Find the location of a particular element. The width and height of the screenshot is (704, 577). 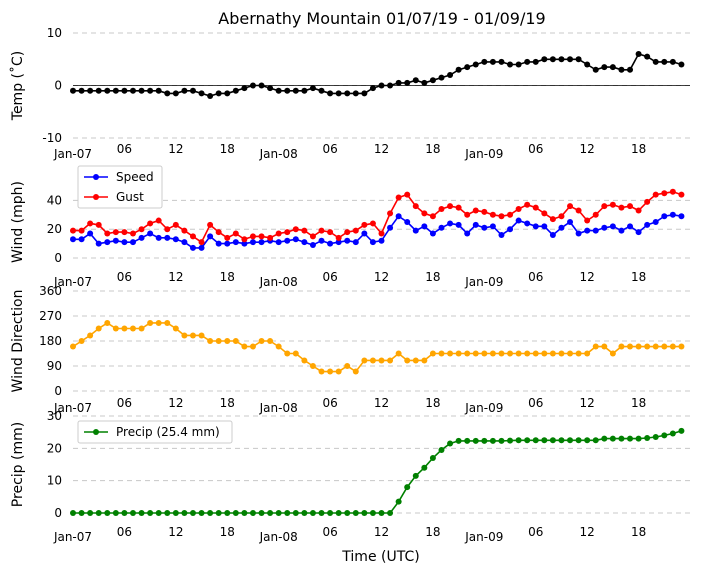

y-tick-label: 10 is located at coordinates (54, 481).